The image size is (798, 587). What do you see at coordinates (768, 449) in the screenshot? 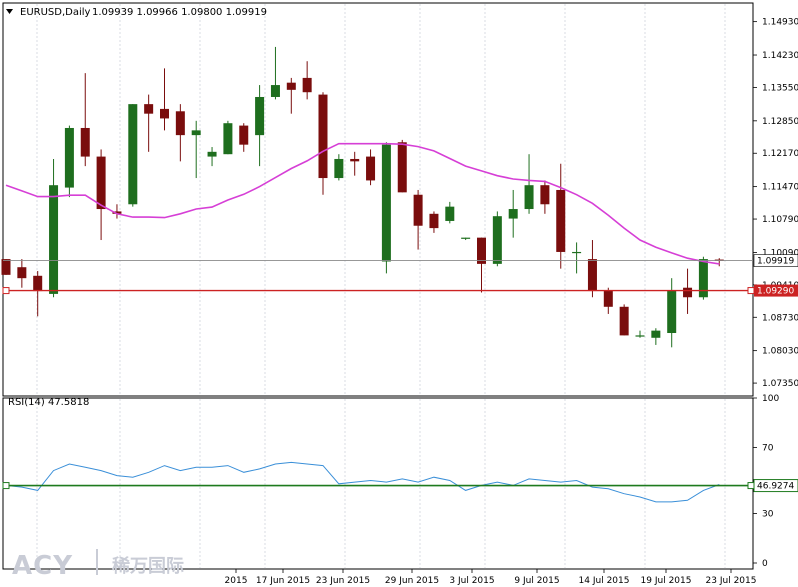
I see `rsi-tick-label: 70` at bounding box center [768, 449].